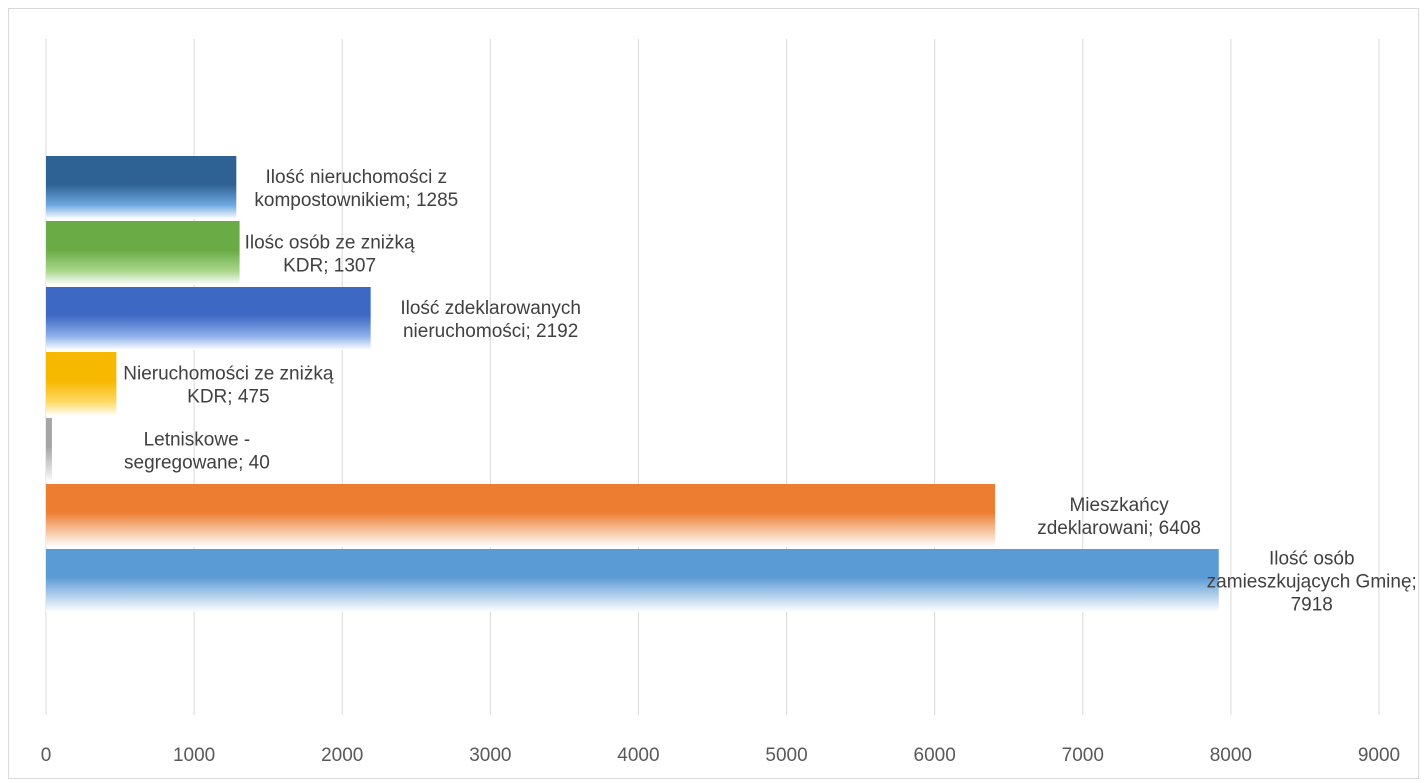 This screenshot has width=1427, height=783. Describe the element at coordinates (228, 386) in the screenshot. I see `data-label: Nieruchomości ze zniżką KDR; 475` at that location.